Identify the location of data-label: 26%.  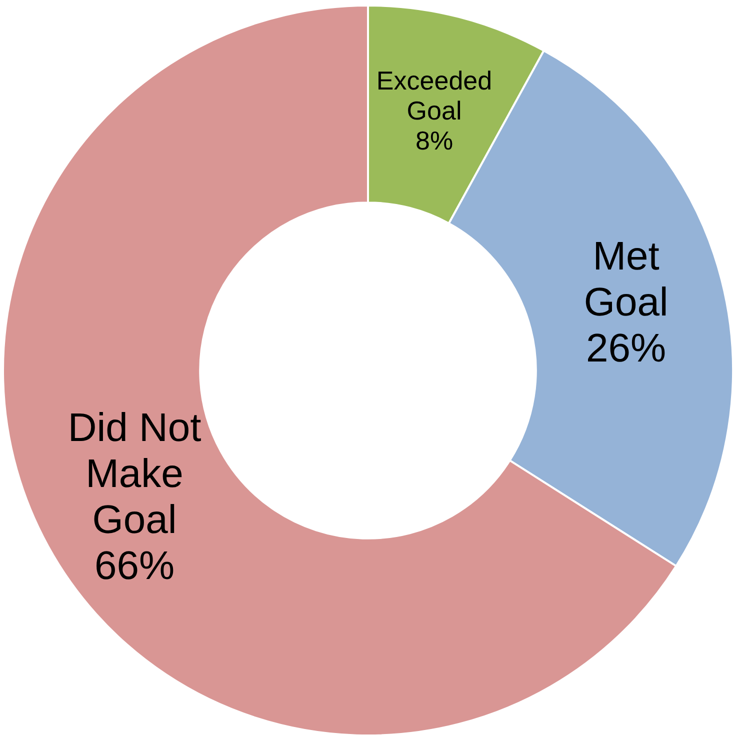
(626, 348).